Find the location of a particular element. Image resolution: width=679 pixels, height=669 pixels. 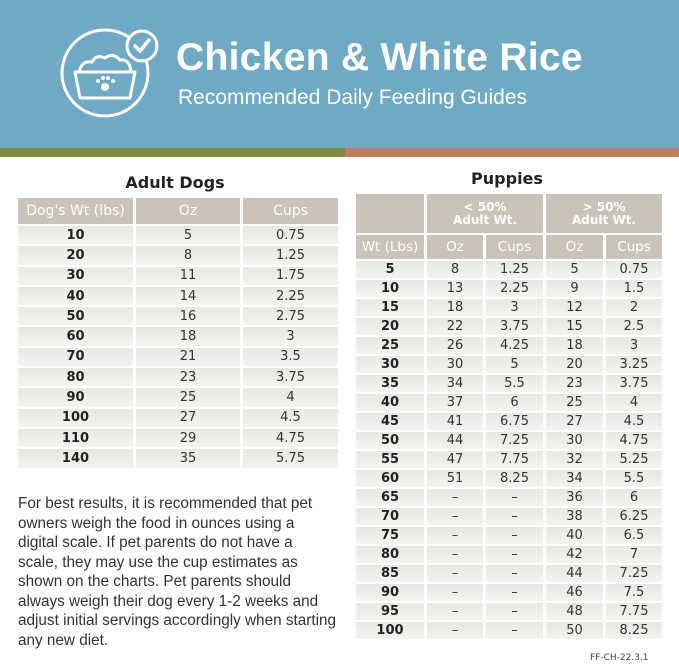

cell: 13 is located at coordinates (455, 288).